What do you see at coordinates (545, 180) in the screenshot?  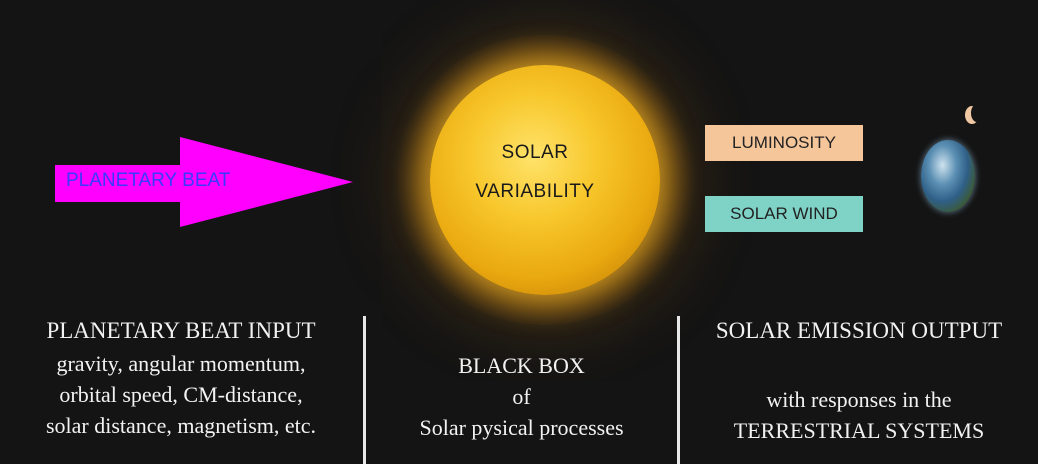 I see `sun-icon` at bounding box center [545, 180].